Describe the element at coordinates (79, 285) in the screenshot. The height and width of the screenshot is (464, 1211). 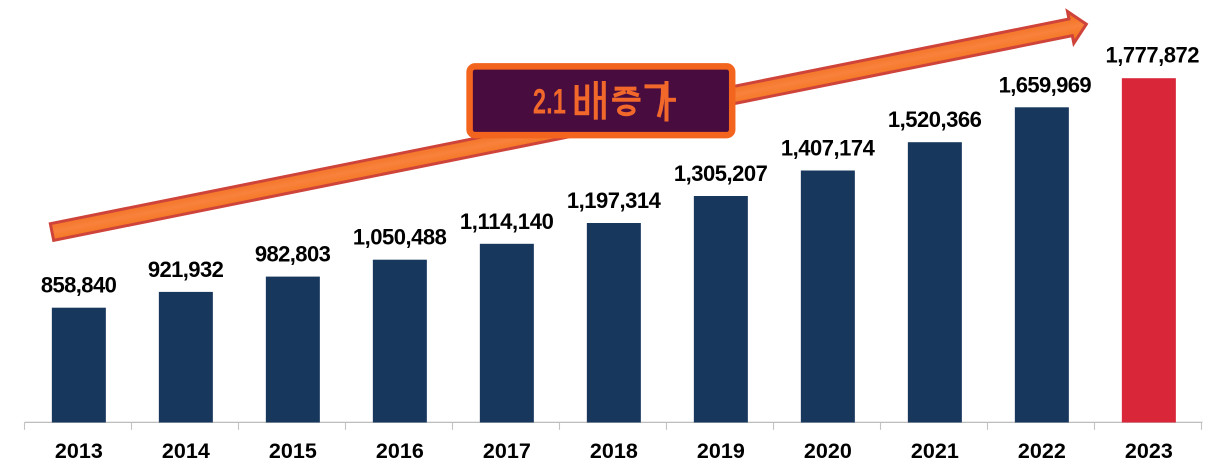
I see `svg-text: 858,840` at that location.